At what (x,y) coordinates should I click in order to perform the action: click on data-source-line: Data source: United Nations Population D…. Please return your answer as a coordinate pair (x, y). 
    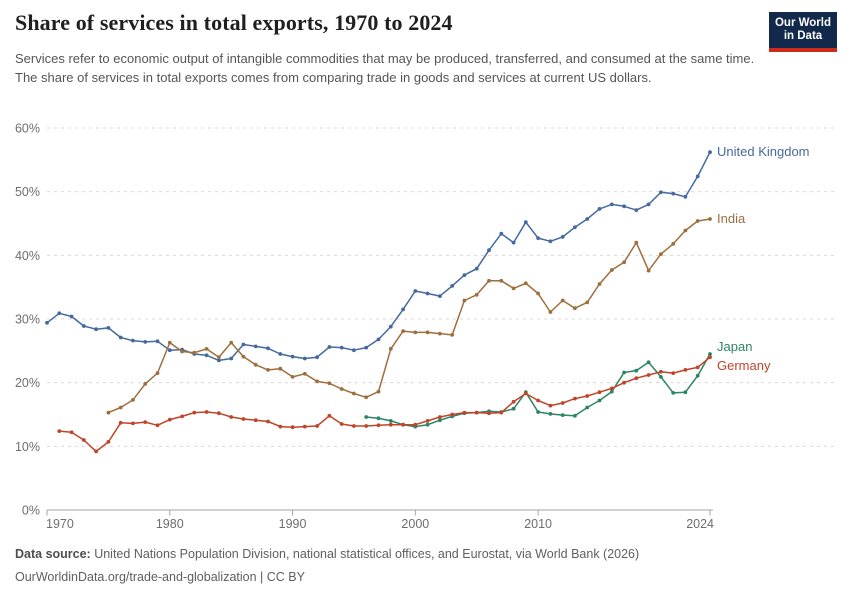
    Looking at the image, I should click on (425, 554).